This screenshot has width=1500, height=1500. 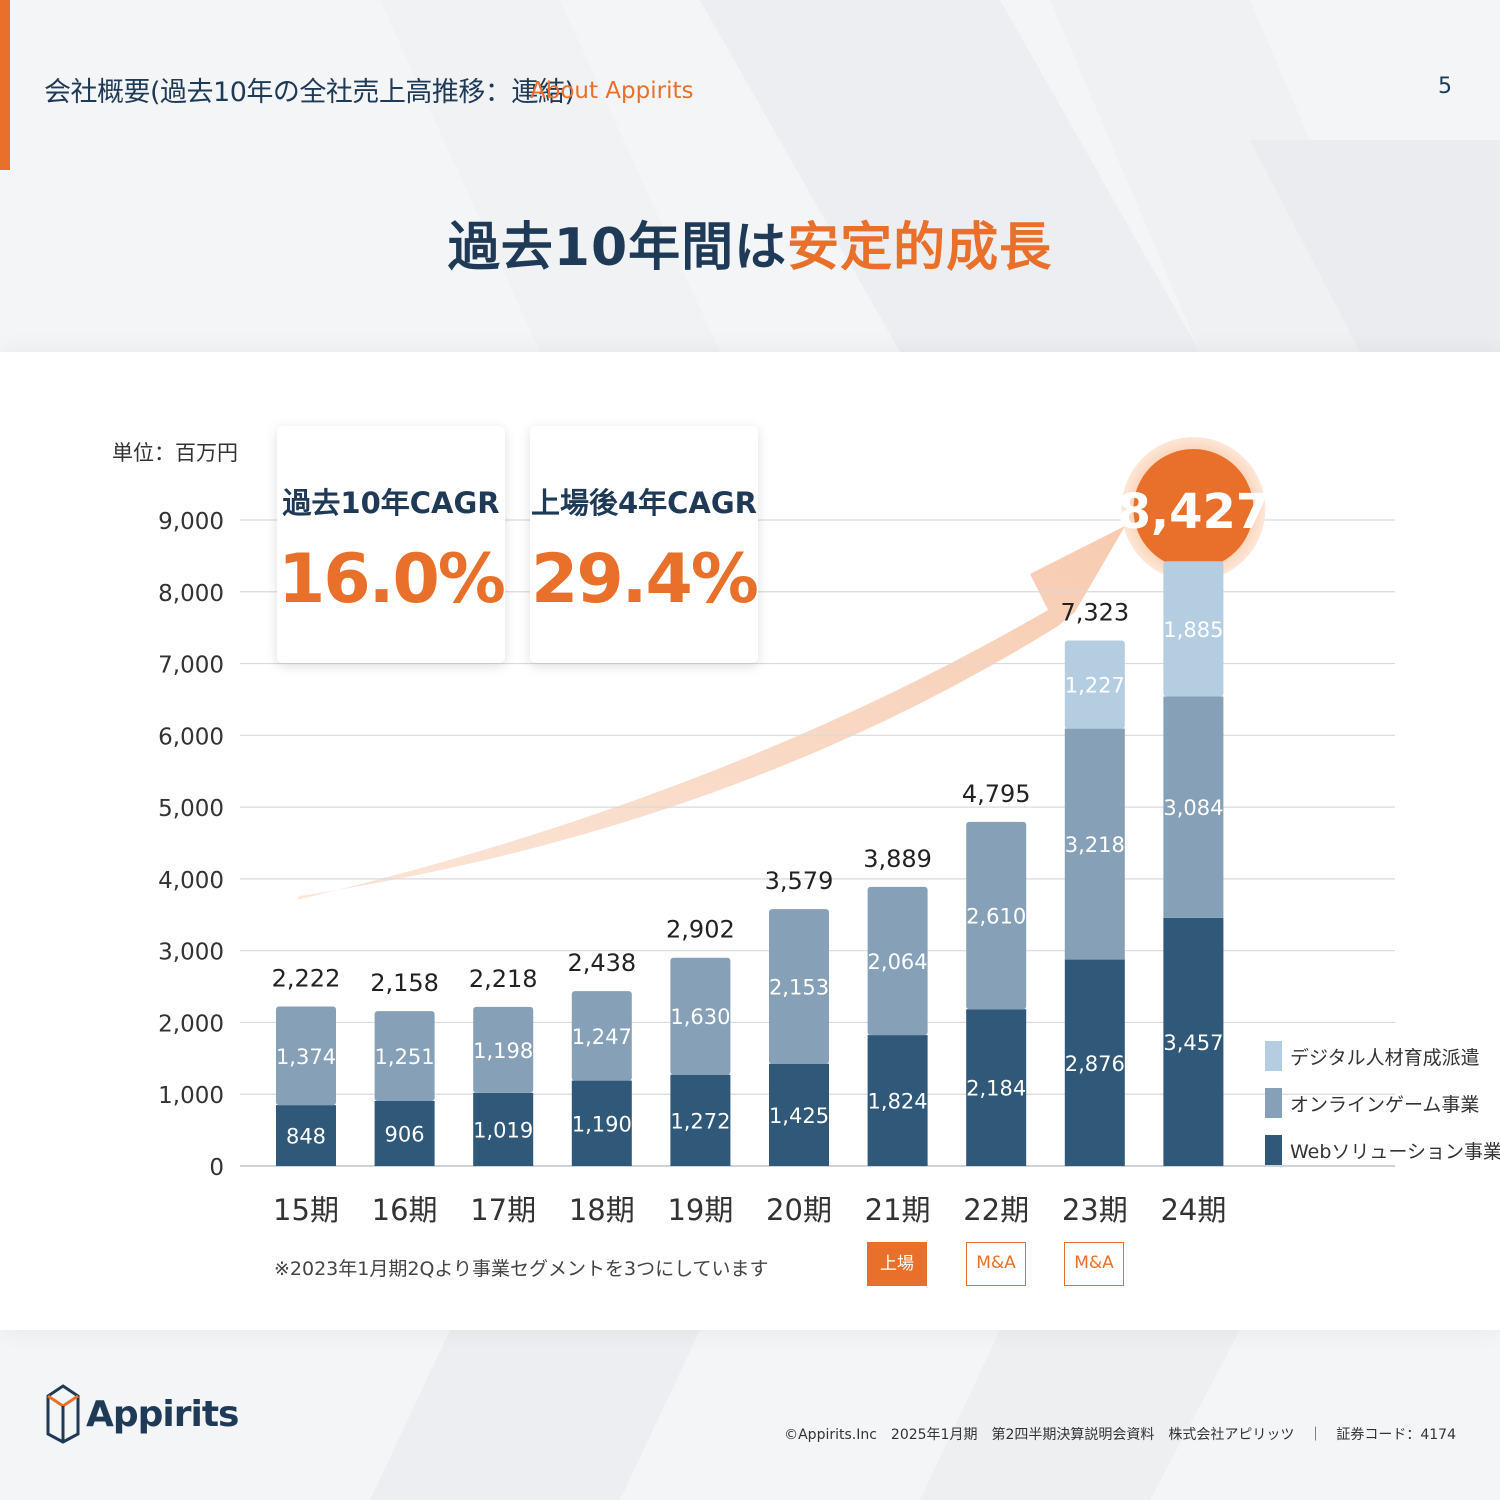 I want to click on y-tick-label: 3,000, so click(x=191, y=953).